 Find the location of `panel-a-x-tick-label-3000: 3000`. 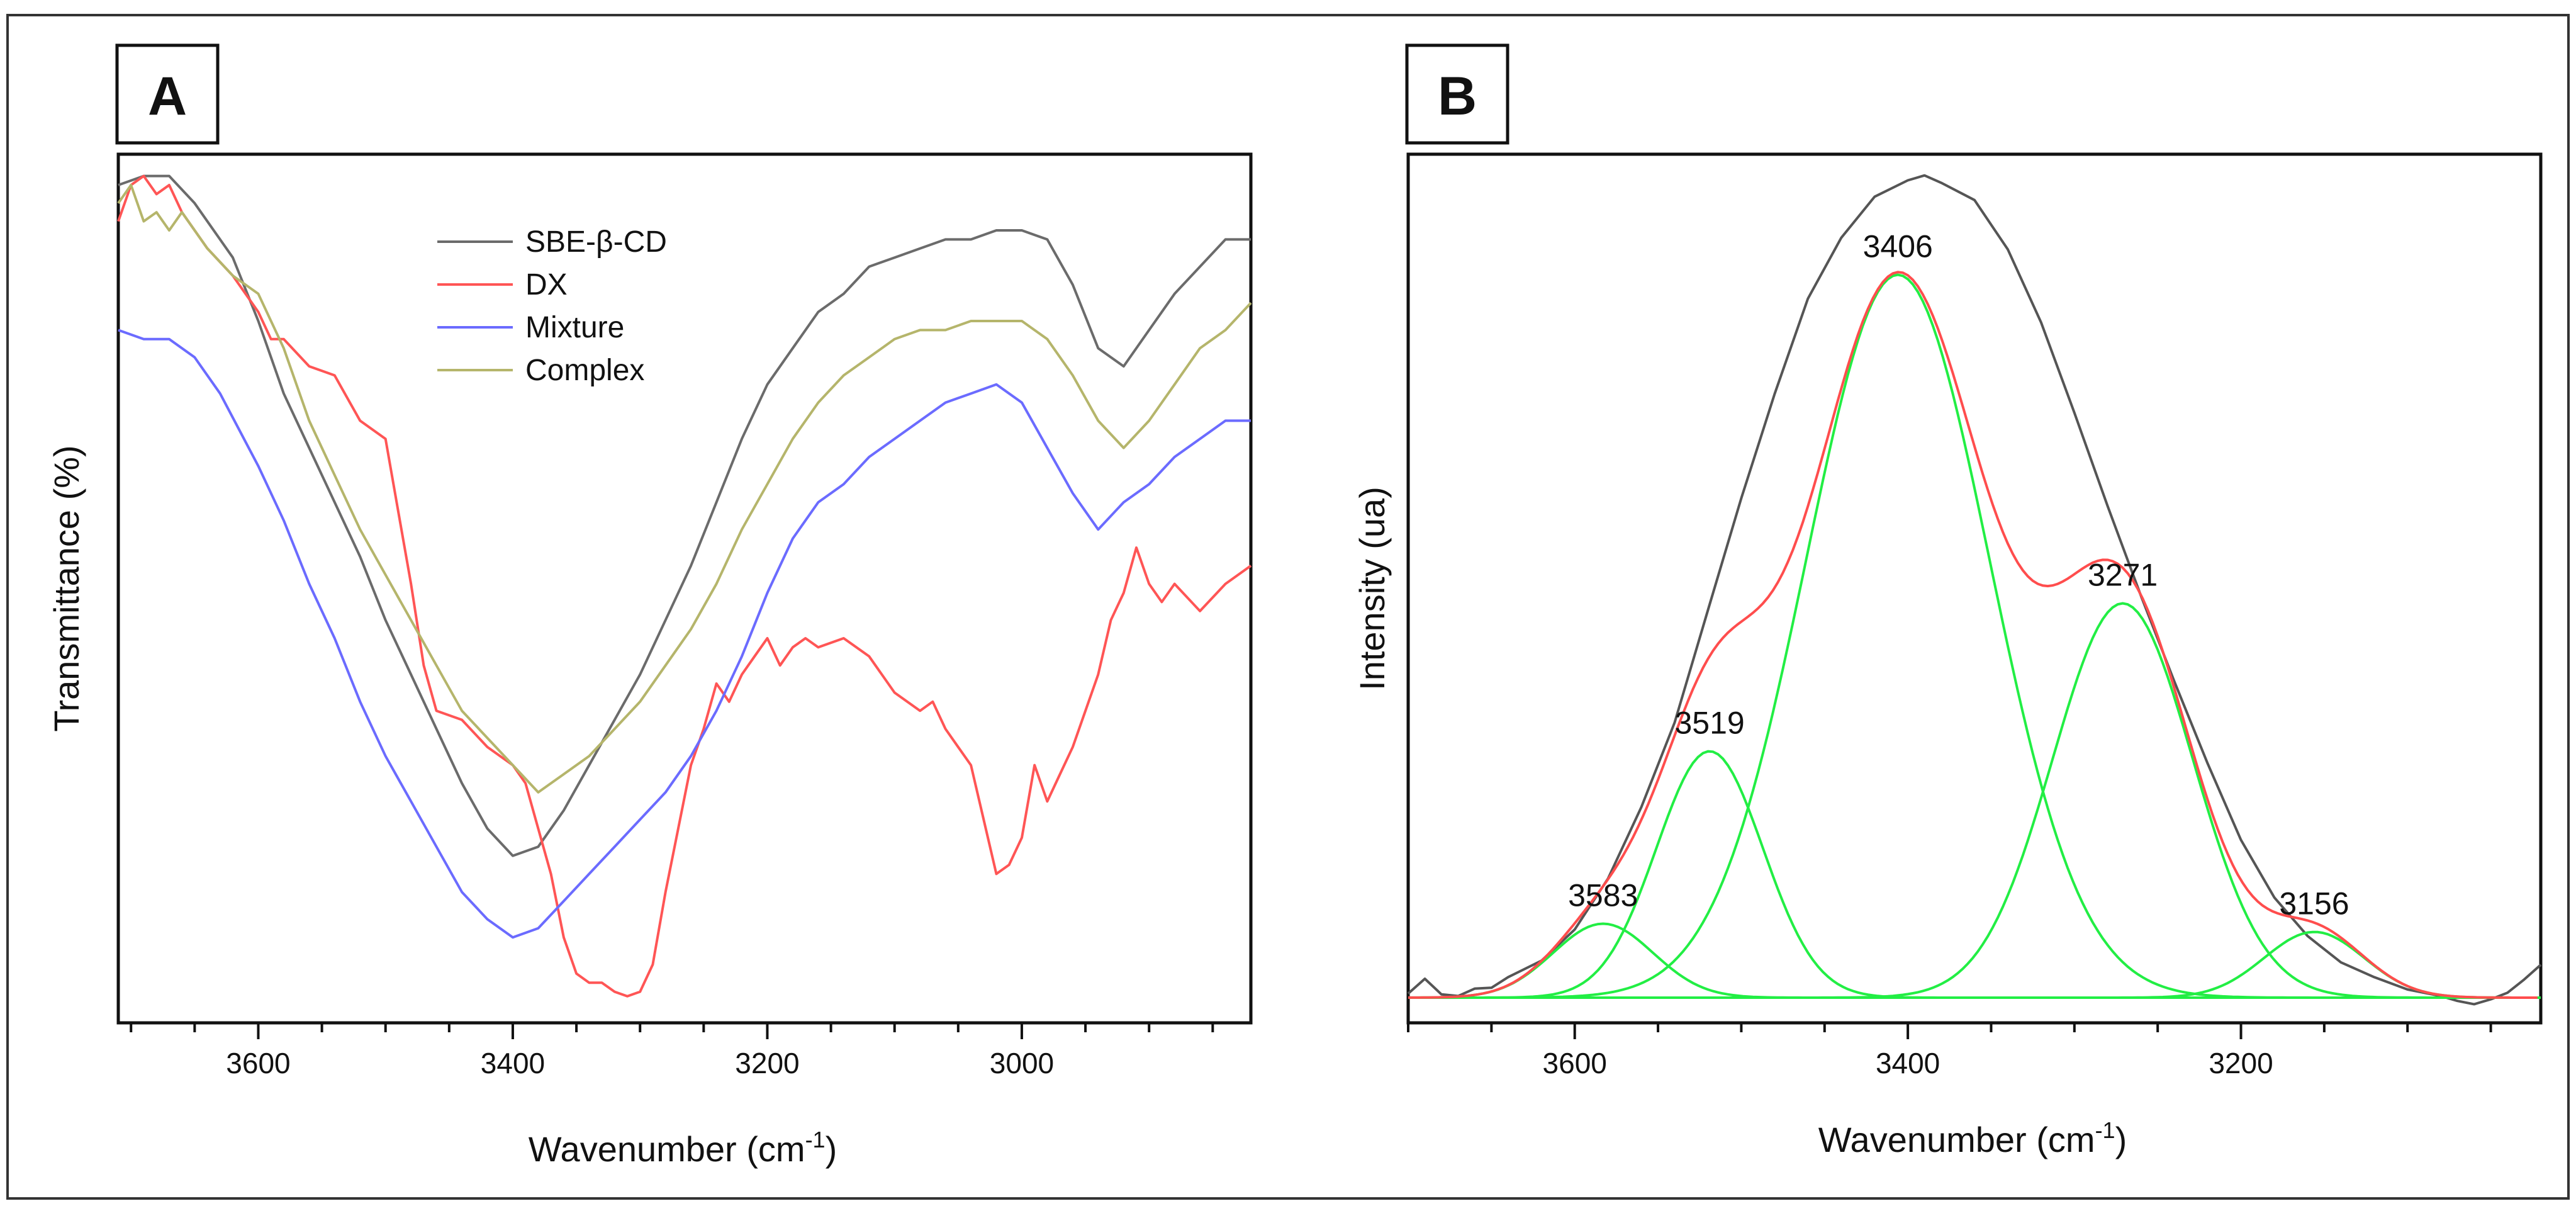

panel-a-x-tick-label-3000: 3000 is located at coordinates (1022, 1063).